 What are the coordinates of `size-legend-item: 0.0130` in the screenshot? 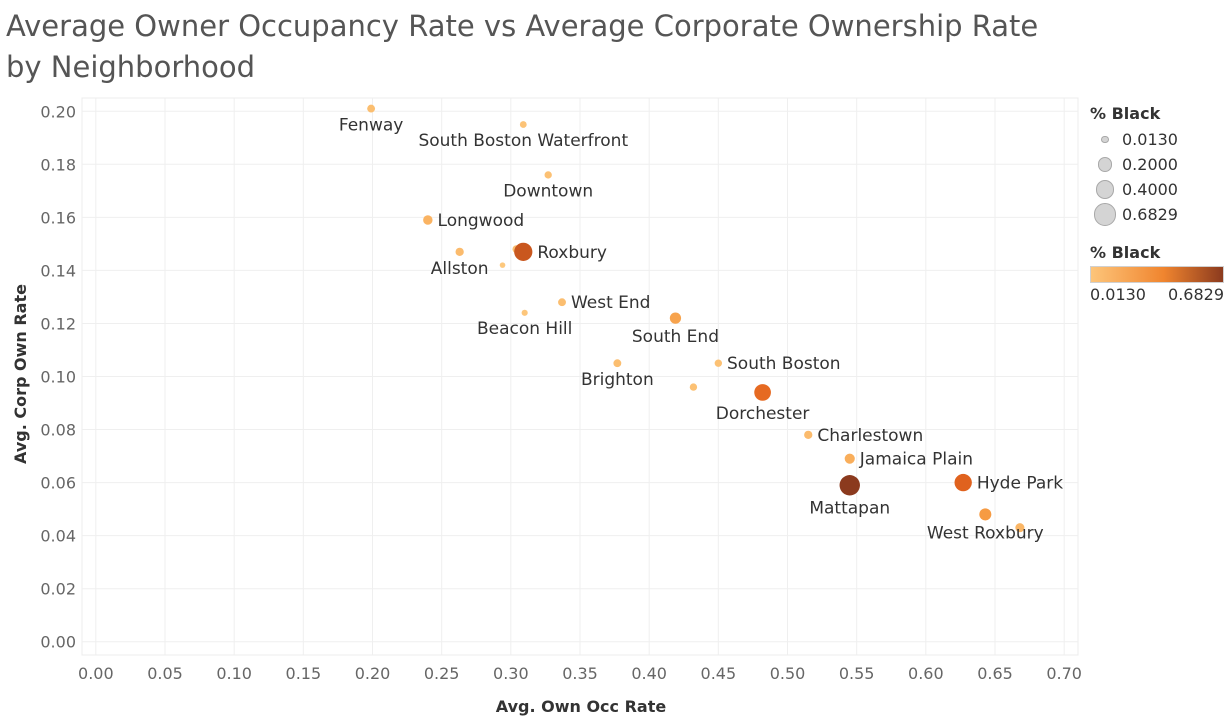 It's located at (1159, 139).